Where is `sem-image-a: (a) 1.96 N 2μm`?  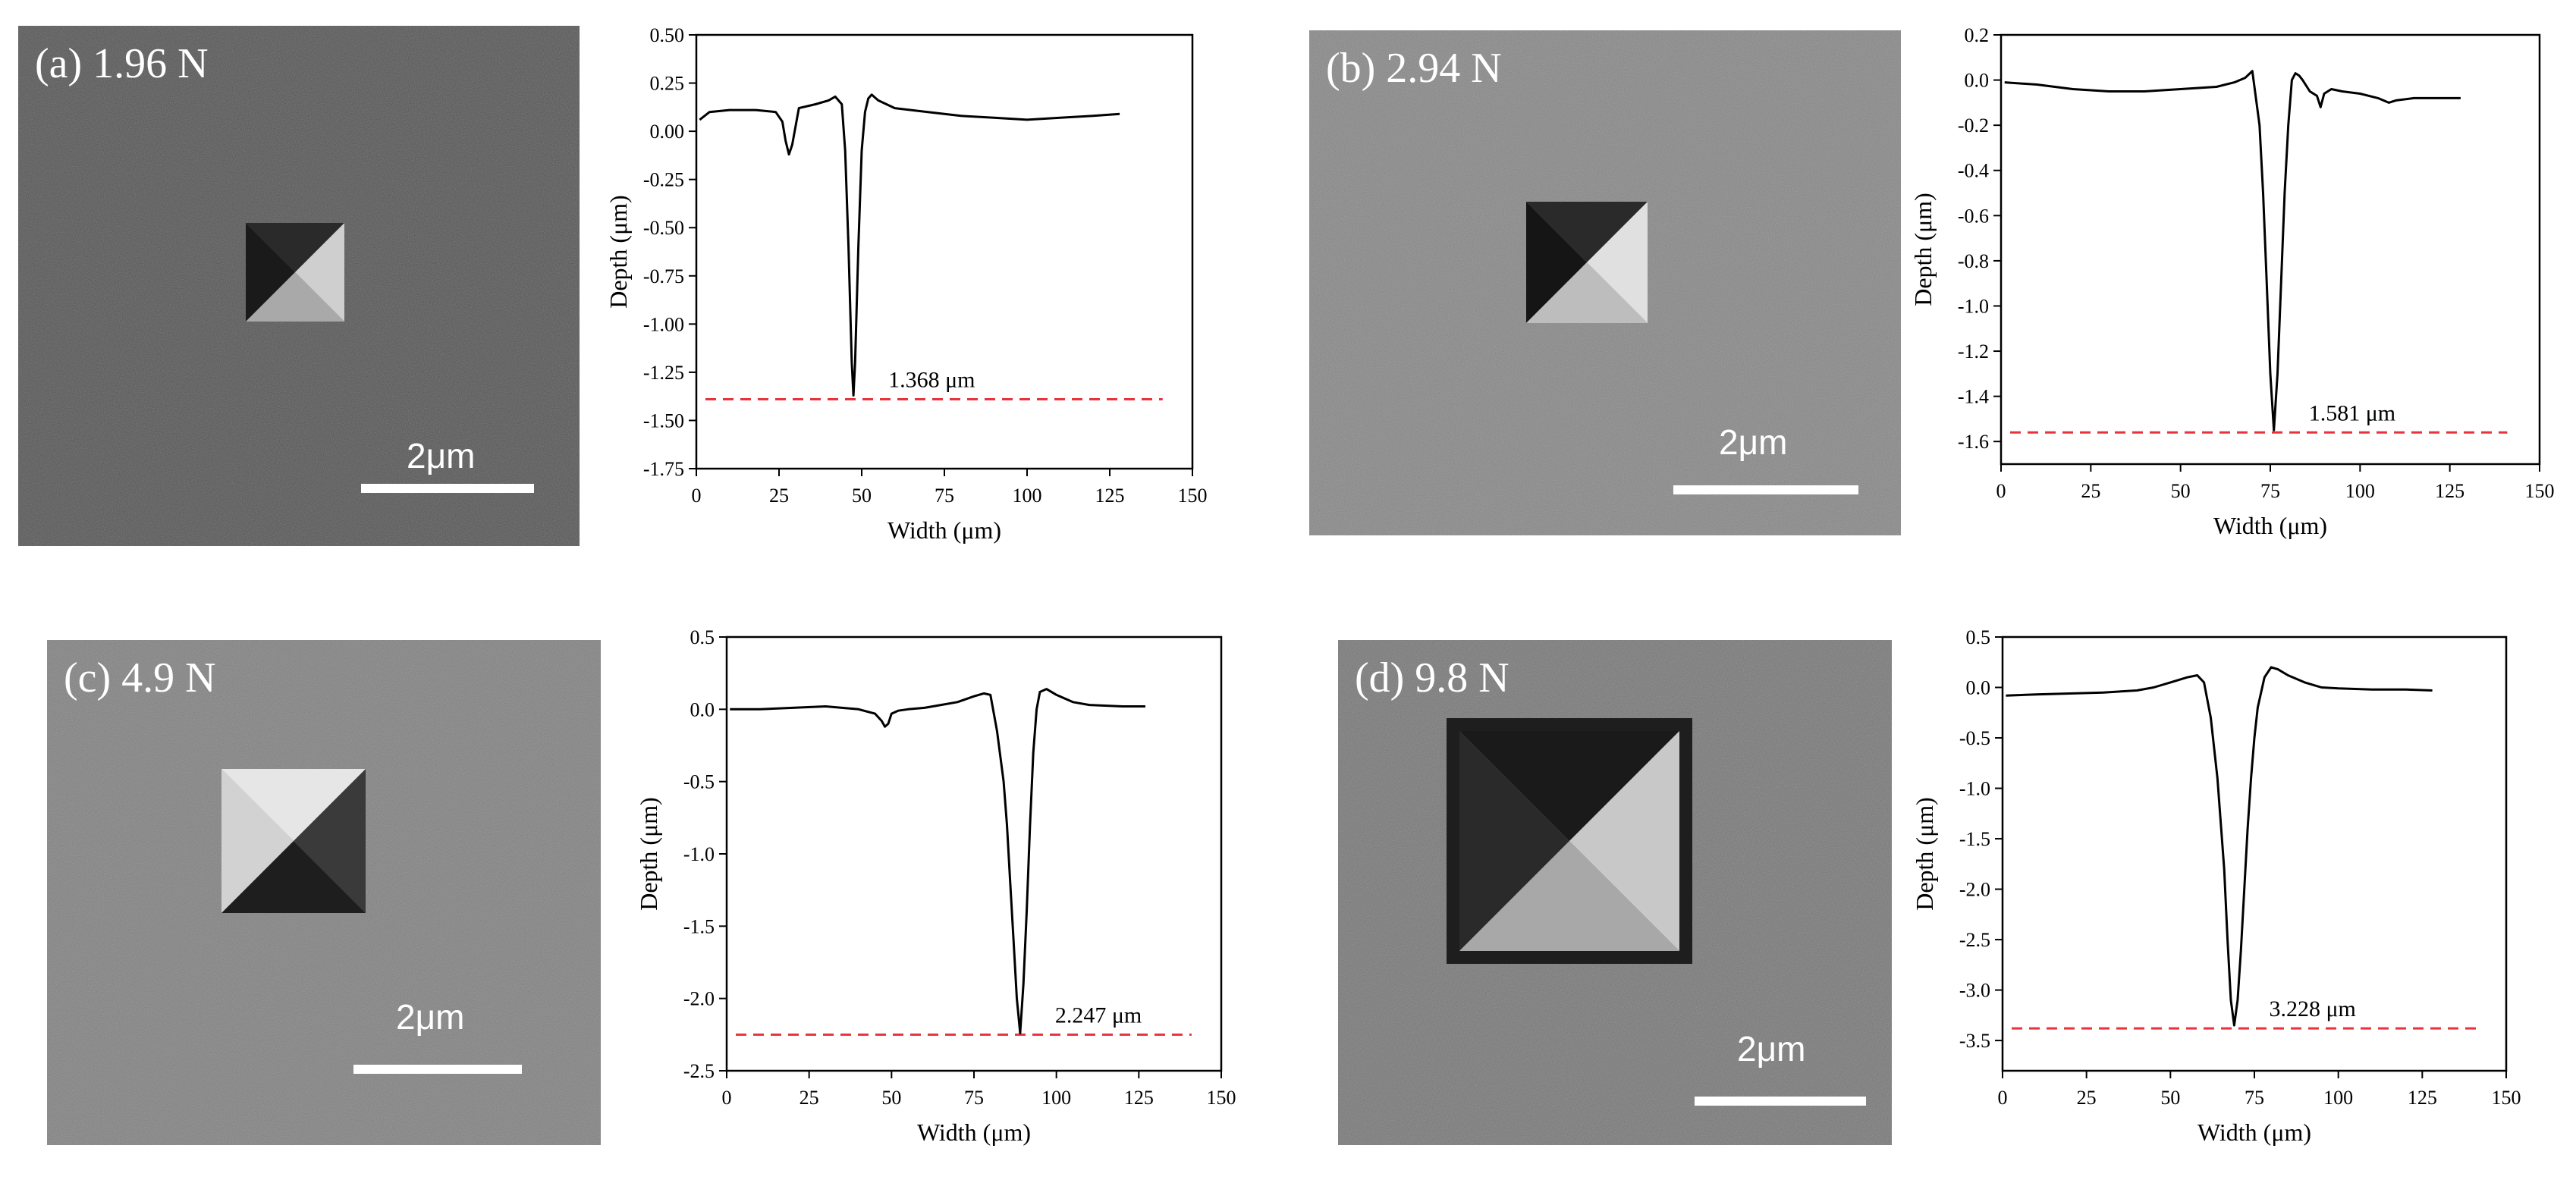
sem-image-a: (a) 1.96 N 2μm is located at coordinates (299, 286).